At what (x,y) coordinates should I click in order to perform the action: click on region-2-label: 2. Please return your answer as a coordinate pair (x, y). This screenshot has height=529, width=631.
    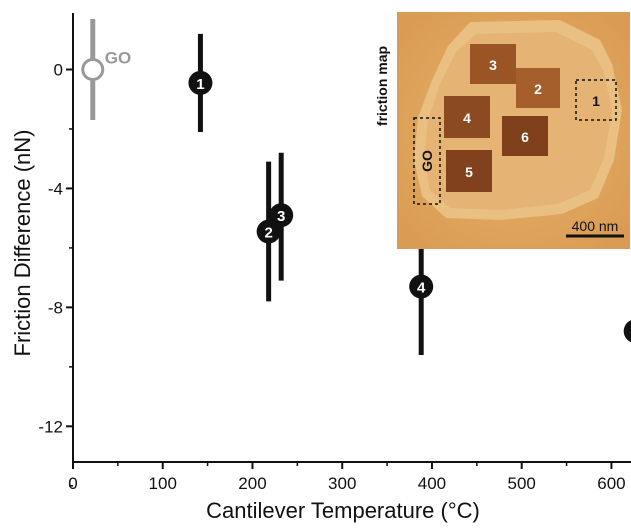
    Looking at the image, I should click on (538, 89).